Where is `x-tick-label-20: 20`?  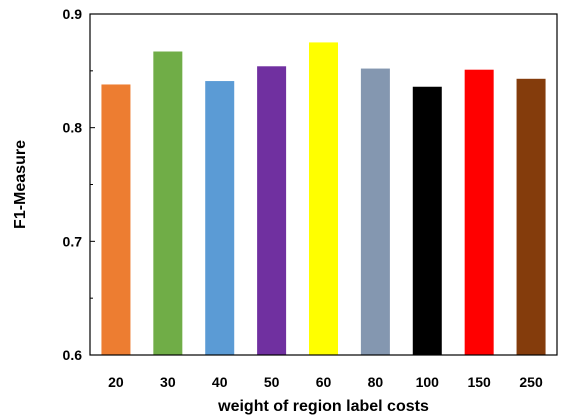
x-tick-label-20: 20 is located at coordinates (116, 382).